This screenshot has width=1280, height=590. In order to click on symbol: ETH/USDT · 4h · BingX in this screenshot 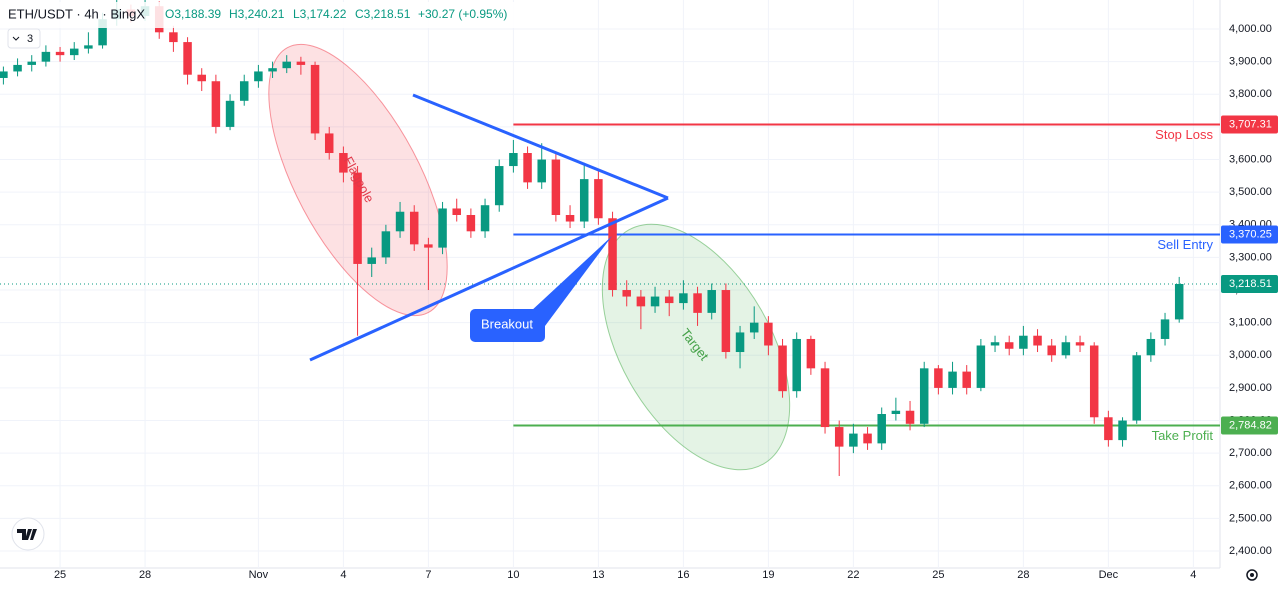, I will do `click(76, 13)`.